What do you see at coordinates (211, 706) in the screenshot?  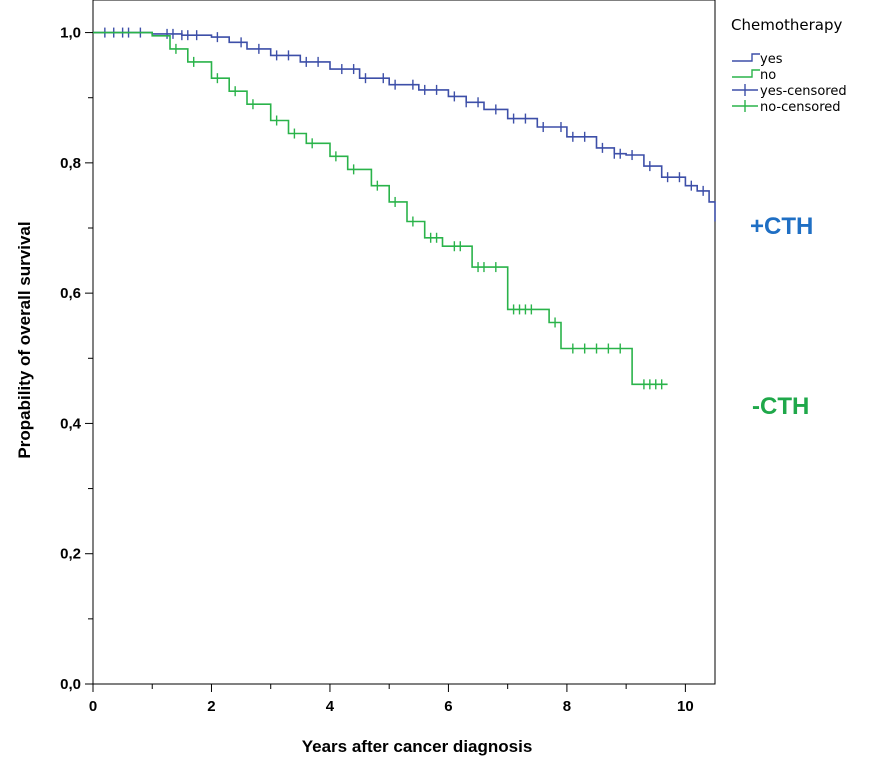 I see `x-tick-label: 2` at bounding box center [211, 706].